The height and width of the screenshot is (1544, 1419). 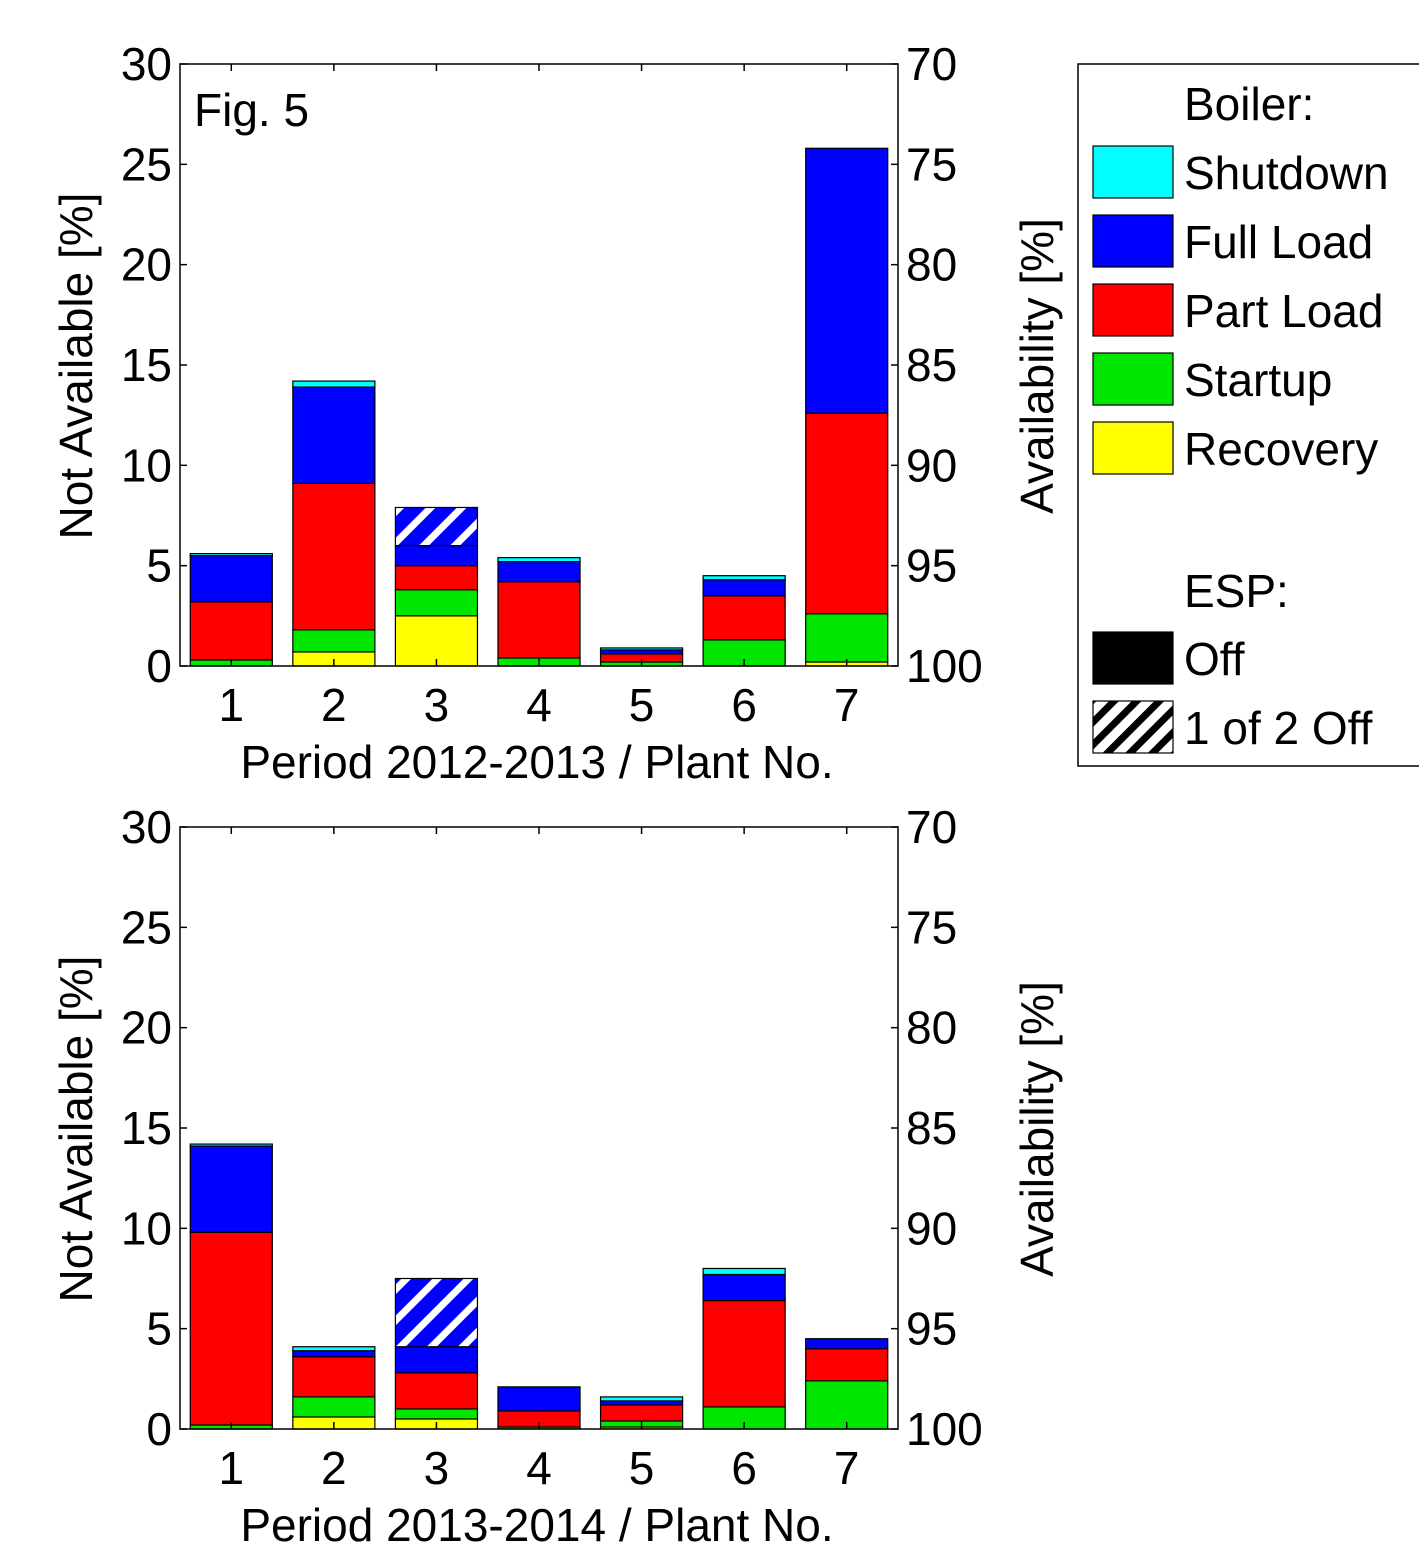 I want to click on x-axis-label-bottom: Period 2013-2014 / Plant No., so click(x=536, y=1521).